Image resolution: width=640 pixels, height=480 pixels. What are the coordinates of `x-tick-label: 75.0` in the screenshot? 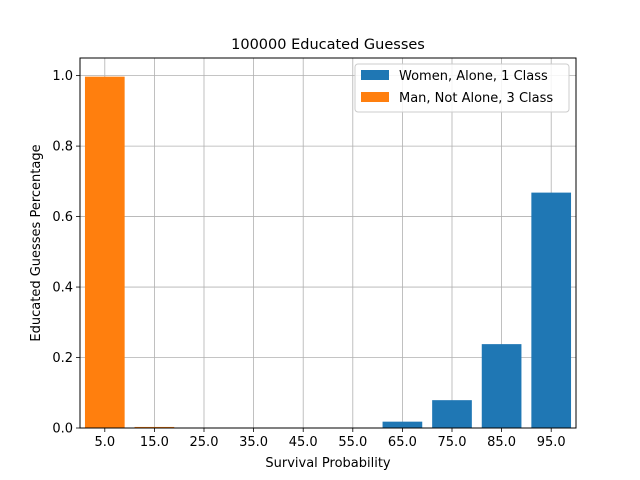 It's located at (452, 442).